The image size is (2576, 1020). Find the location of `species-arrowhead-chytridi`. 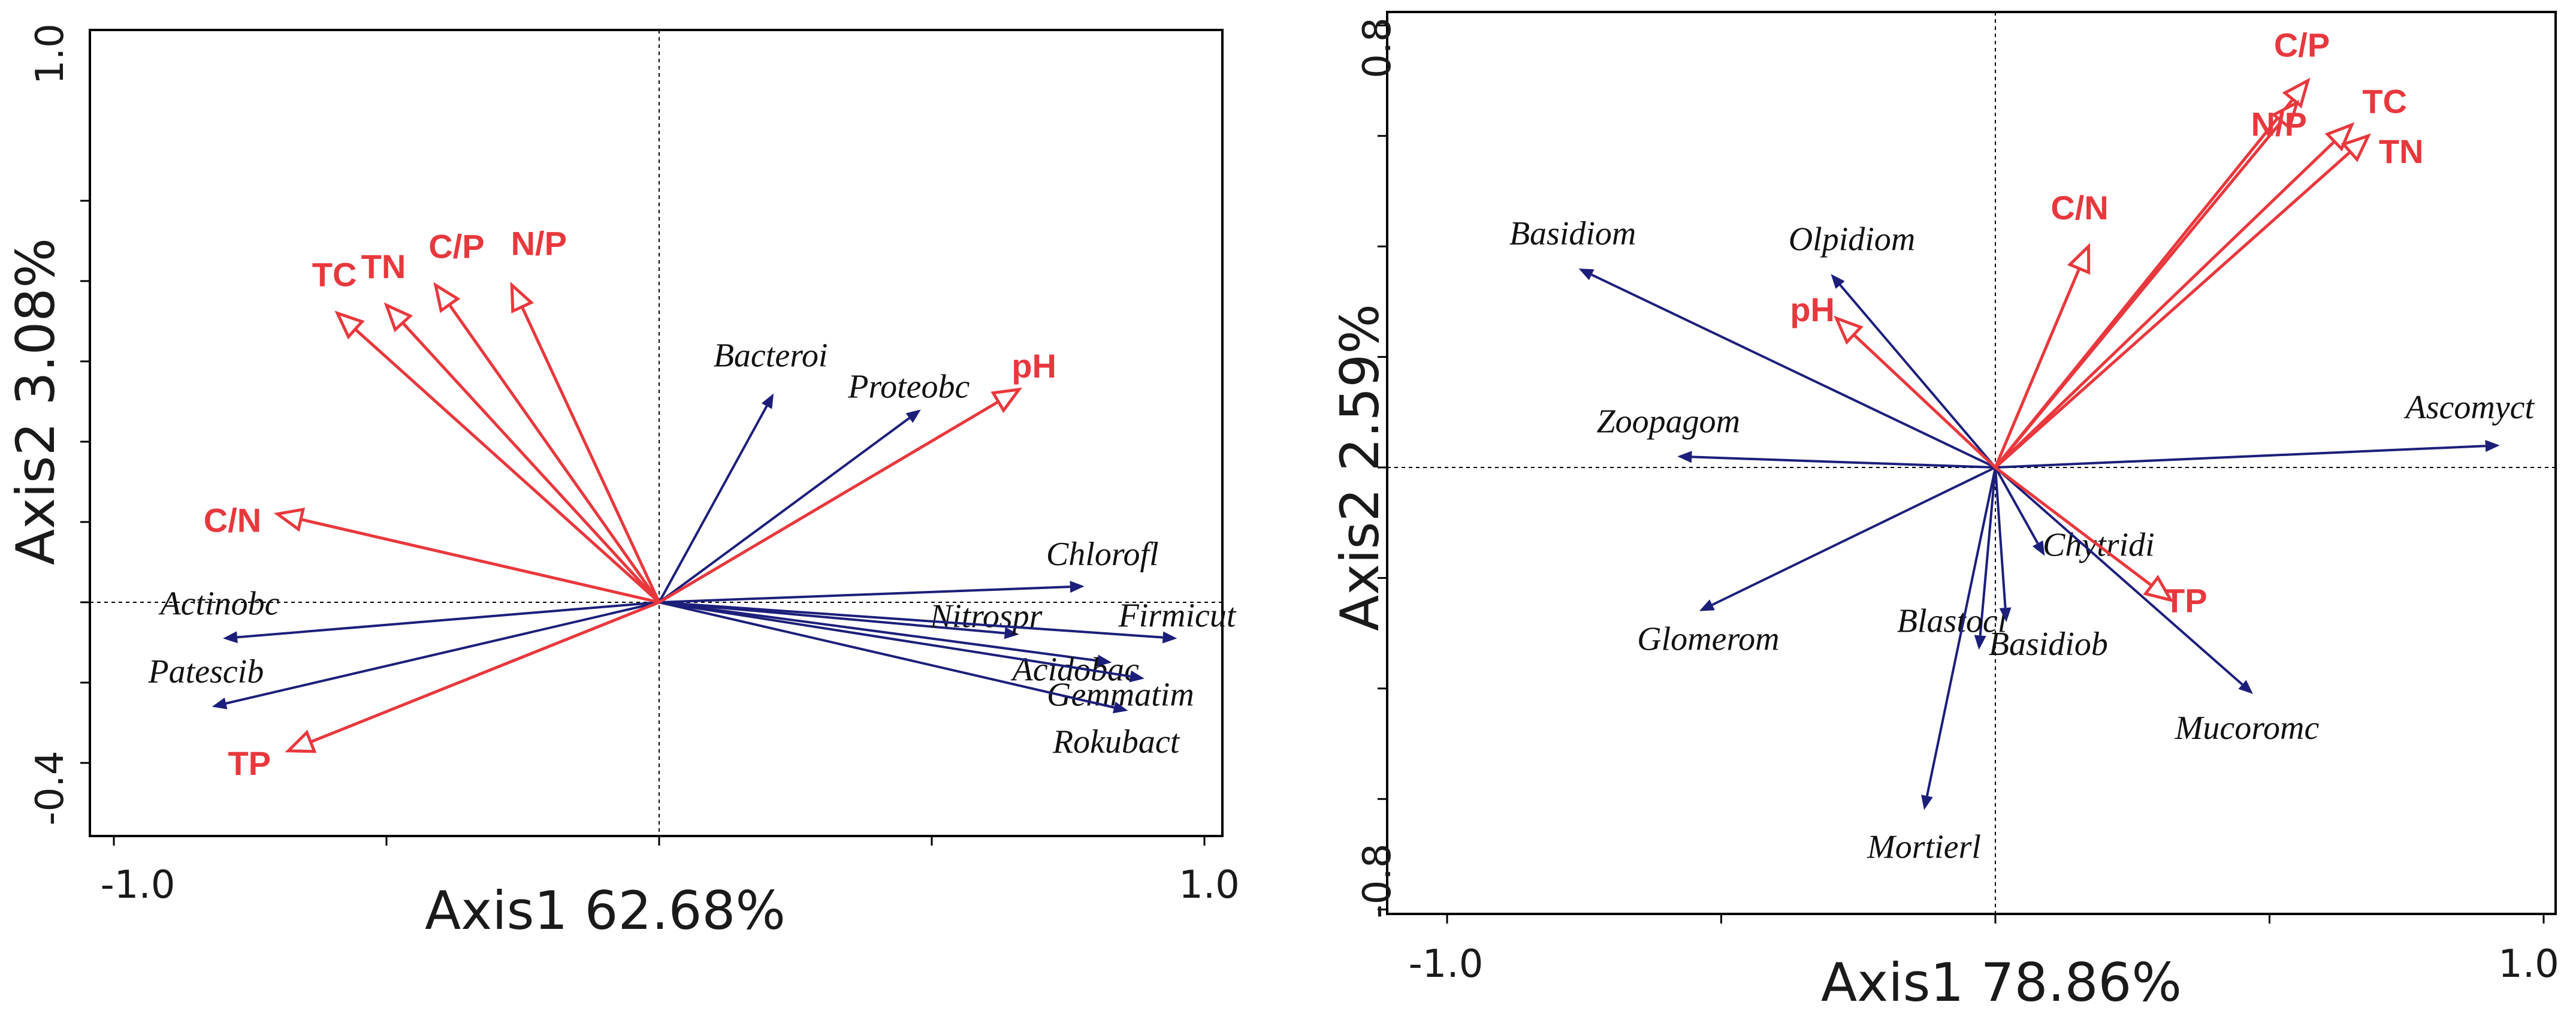

species-arrowhead-chytridi is located at coordinates (2039, 548).